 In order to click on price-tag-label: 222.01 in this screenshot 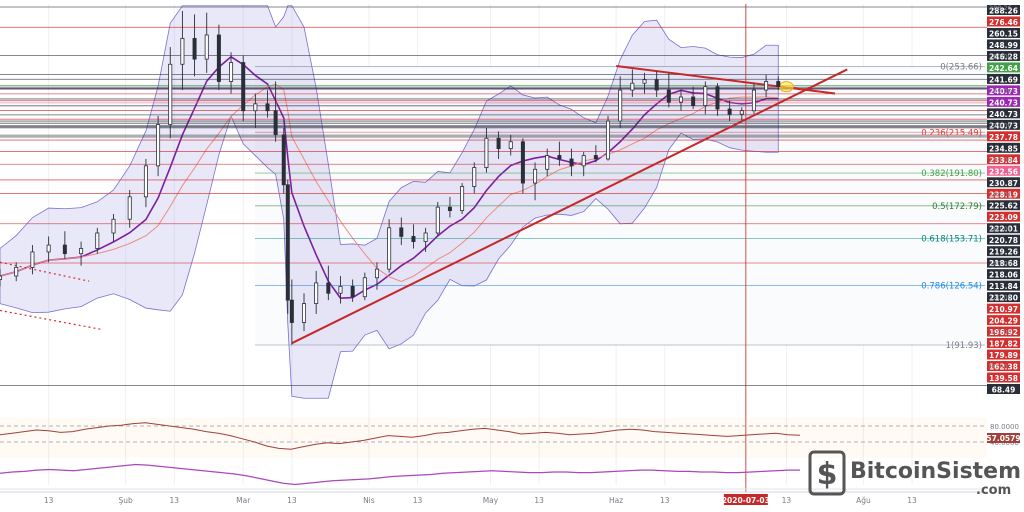, I will do `click(1003, 229)`.